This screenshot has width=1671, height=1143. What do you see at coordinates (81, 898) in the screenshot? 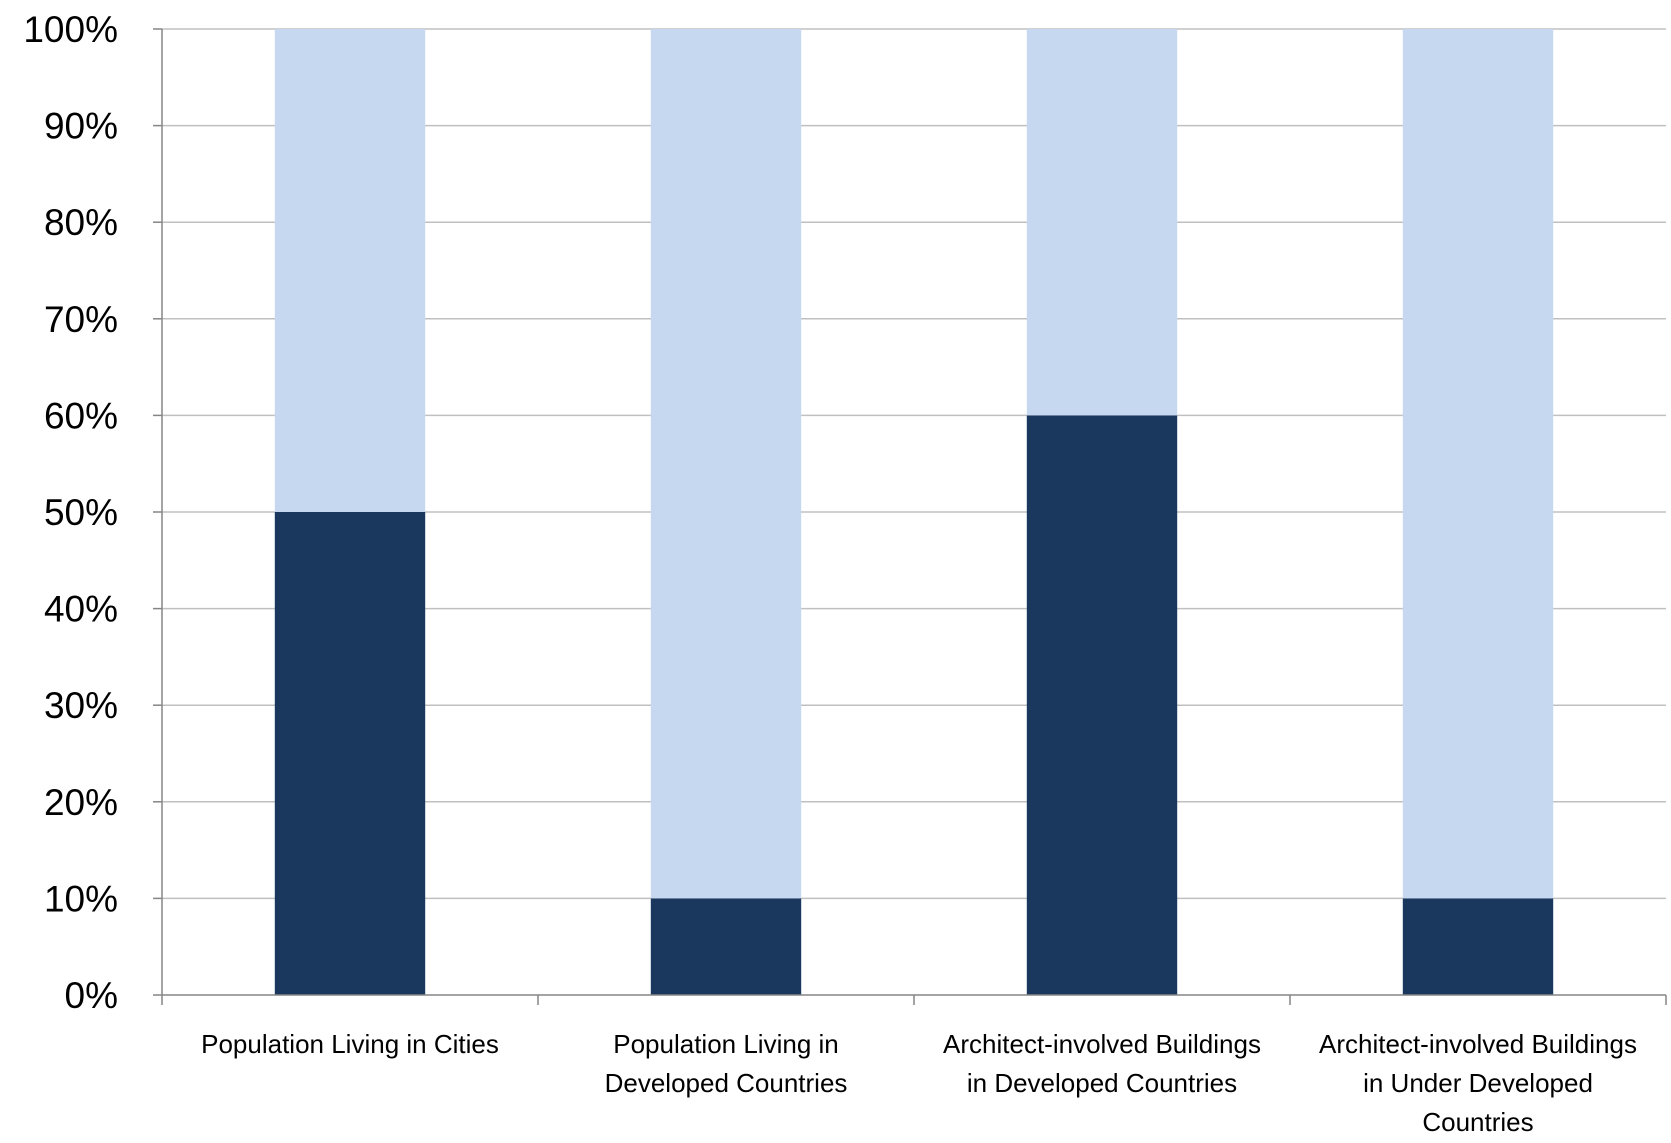
I see `y-tick-label: 10%` at bounding box center [81, 898].